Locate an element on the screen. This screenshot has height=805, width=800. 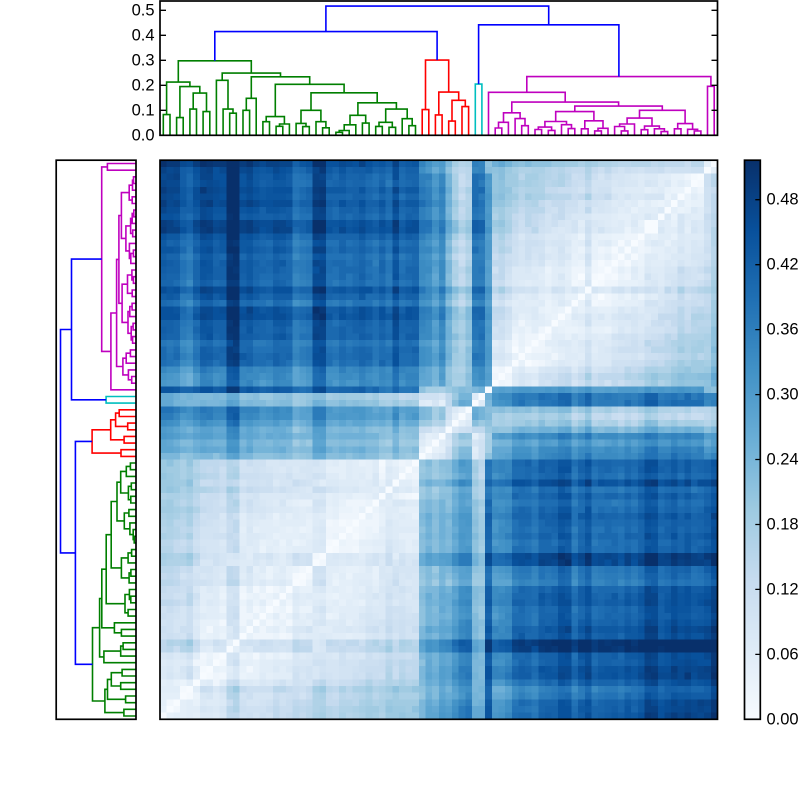
svg-text: 0.06 is located at coordinates (783, 654).